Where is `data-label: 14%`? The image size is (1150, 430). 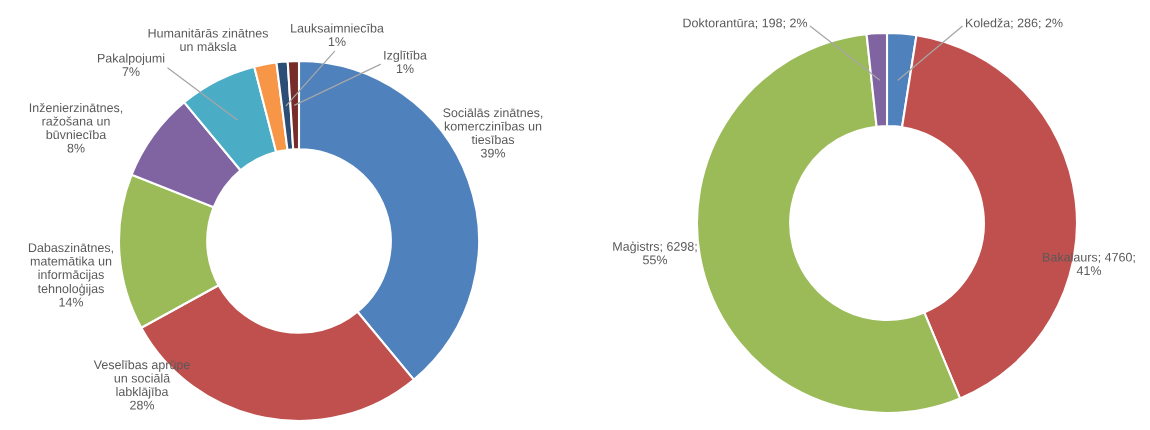 data-label: 14% is located at coordinates (71, 302).